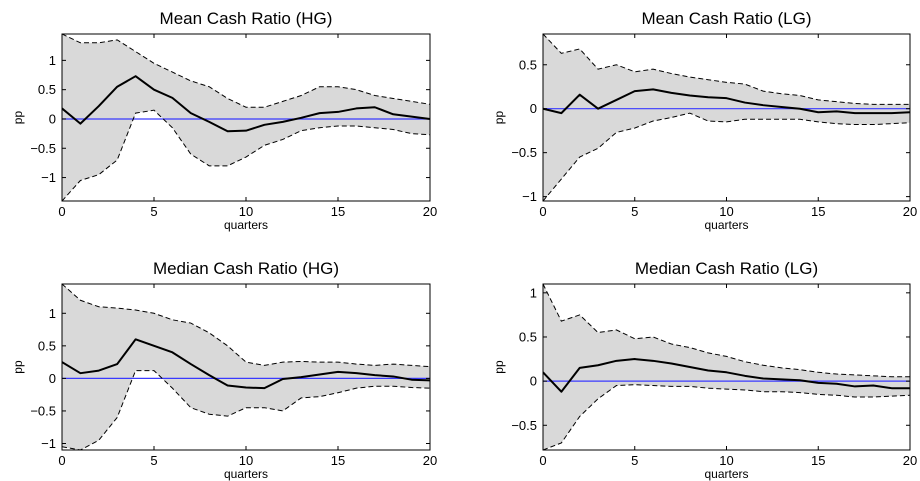 Image resolution: width=920 pixels, height=481 pixels. Describe the element at coordinates (246, 268) in the screenshot. I see `chart-title: Median Cash Ratio (HG)` at that location.